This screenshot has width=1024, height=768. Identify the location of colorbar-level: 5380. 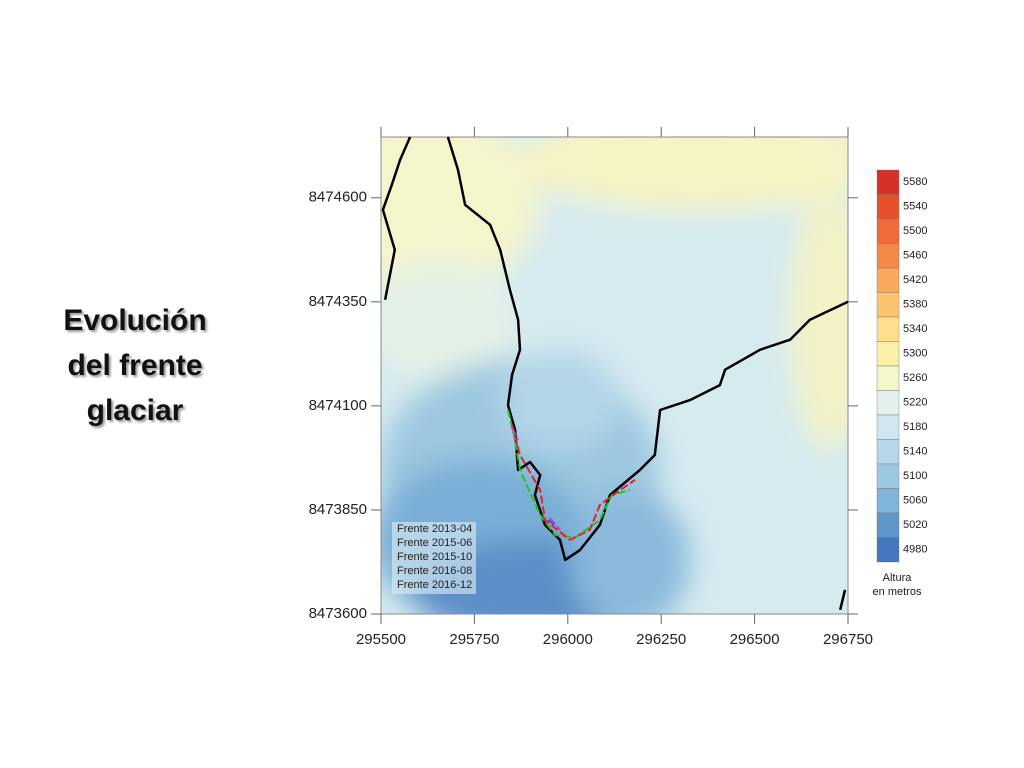
(915, 305).